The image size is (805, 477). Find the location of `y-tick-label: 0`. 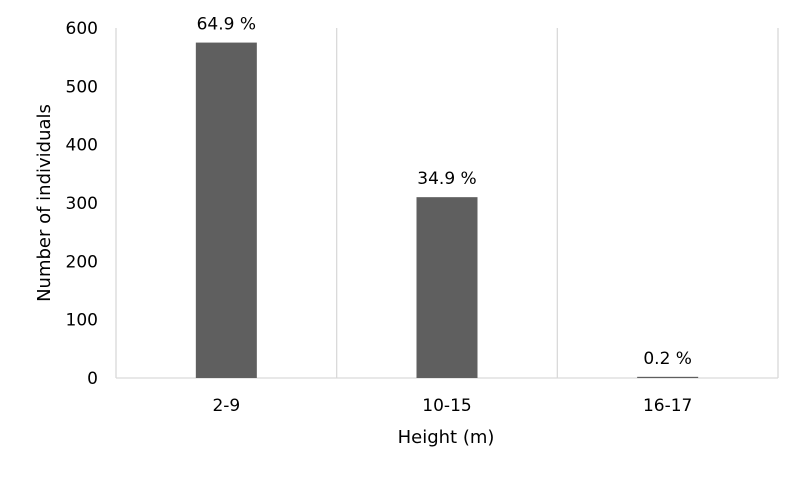

y-tick-label: 0 is located at coordinates (92, 379).